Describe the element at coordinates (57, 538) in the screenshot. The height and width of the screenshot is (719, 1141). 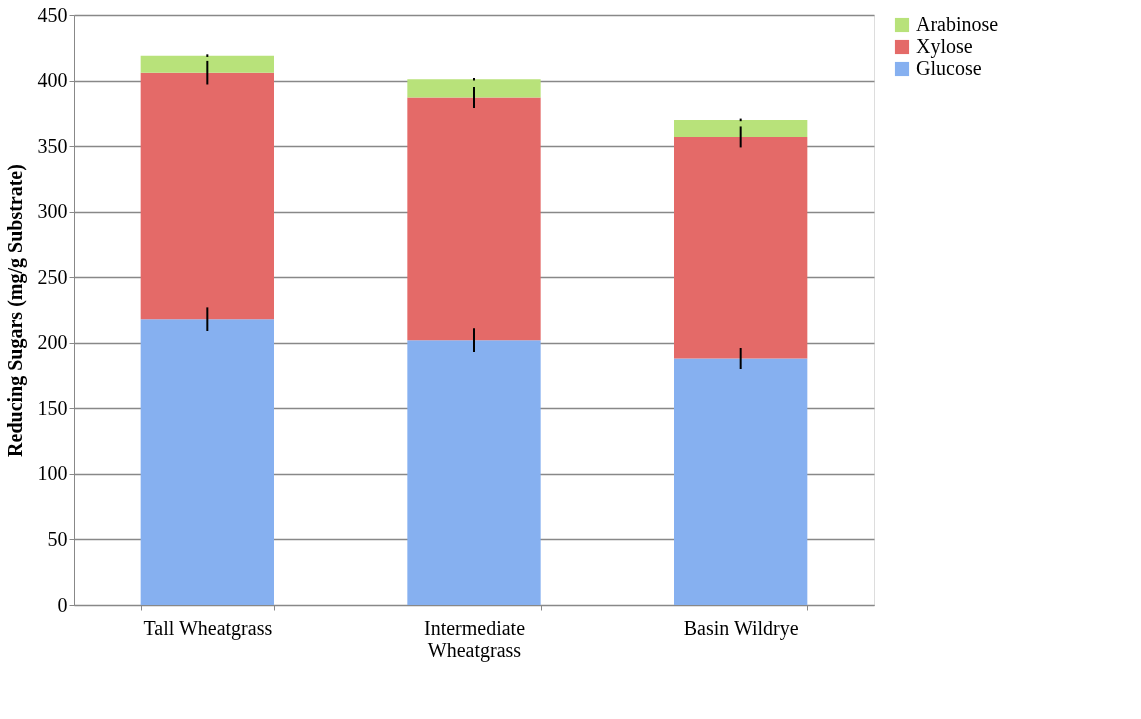
I see `y-tick-label: 50` at that location.